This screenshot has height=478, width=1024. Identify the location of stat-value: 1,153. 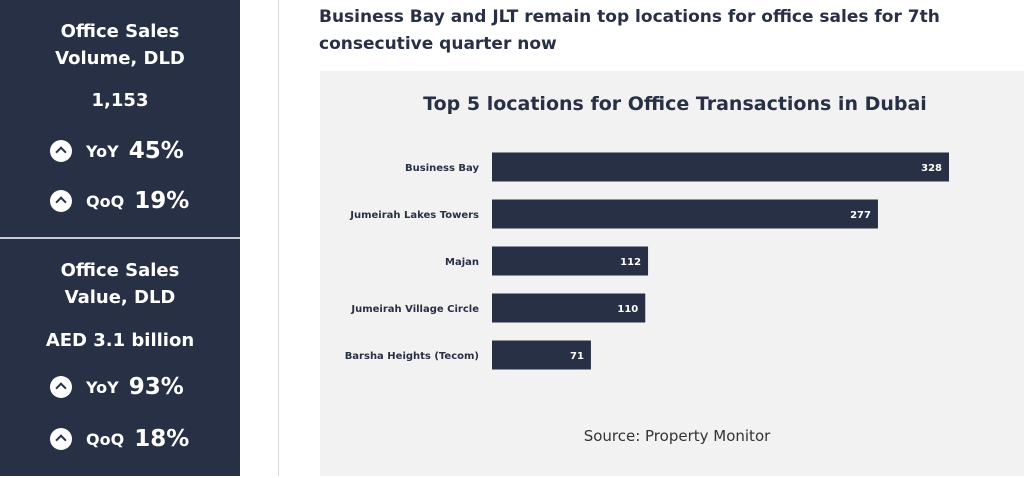
(120, 100).